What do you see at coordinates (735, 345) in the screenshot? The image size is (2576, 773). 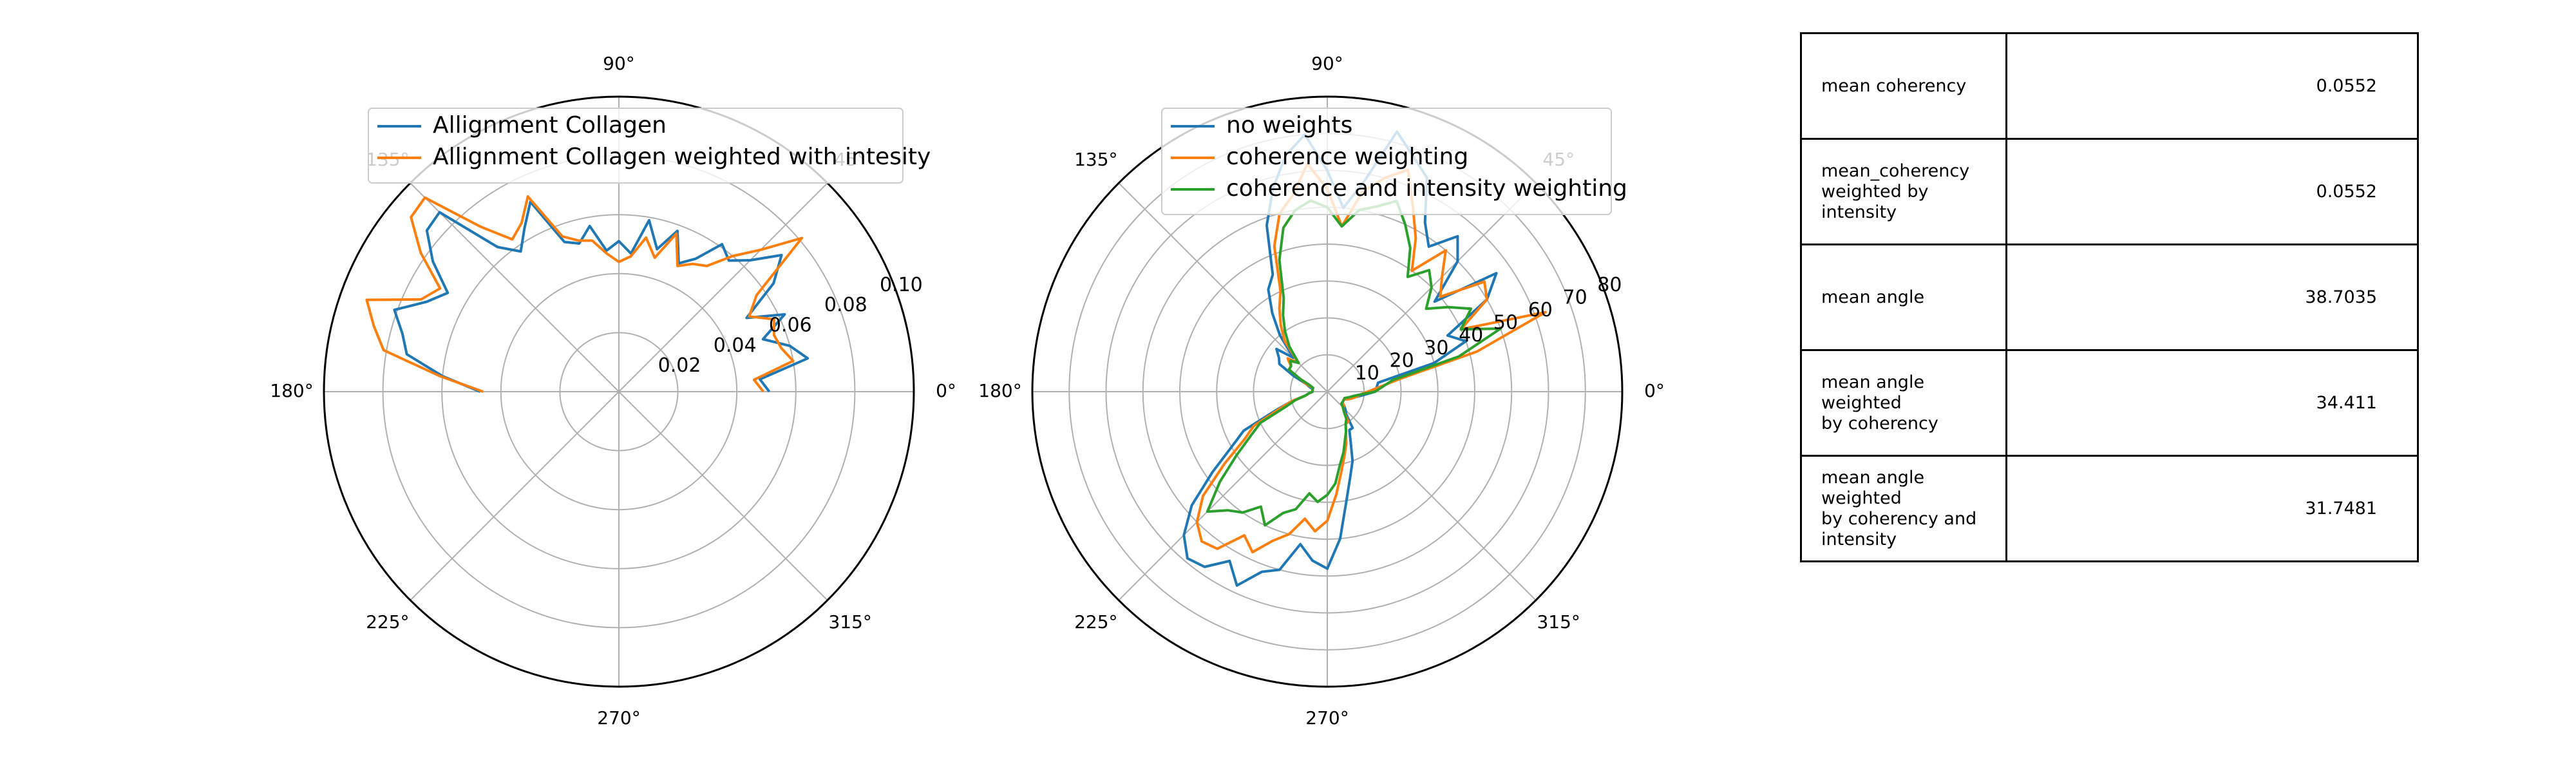 I see `radial-tick-label: 0.04` at bounding box center [735, 345].